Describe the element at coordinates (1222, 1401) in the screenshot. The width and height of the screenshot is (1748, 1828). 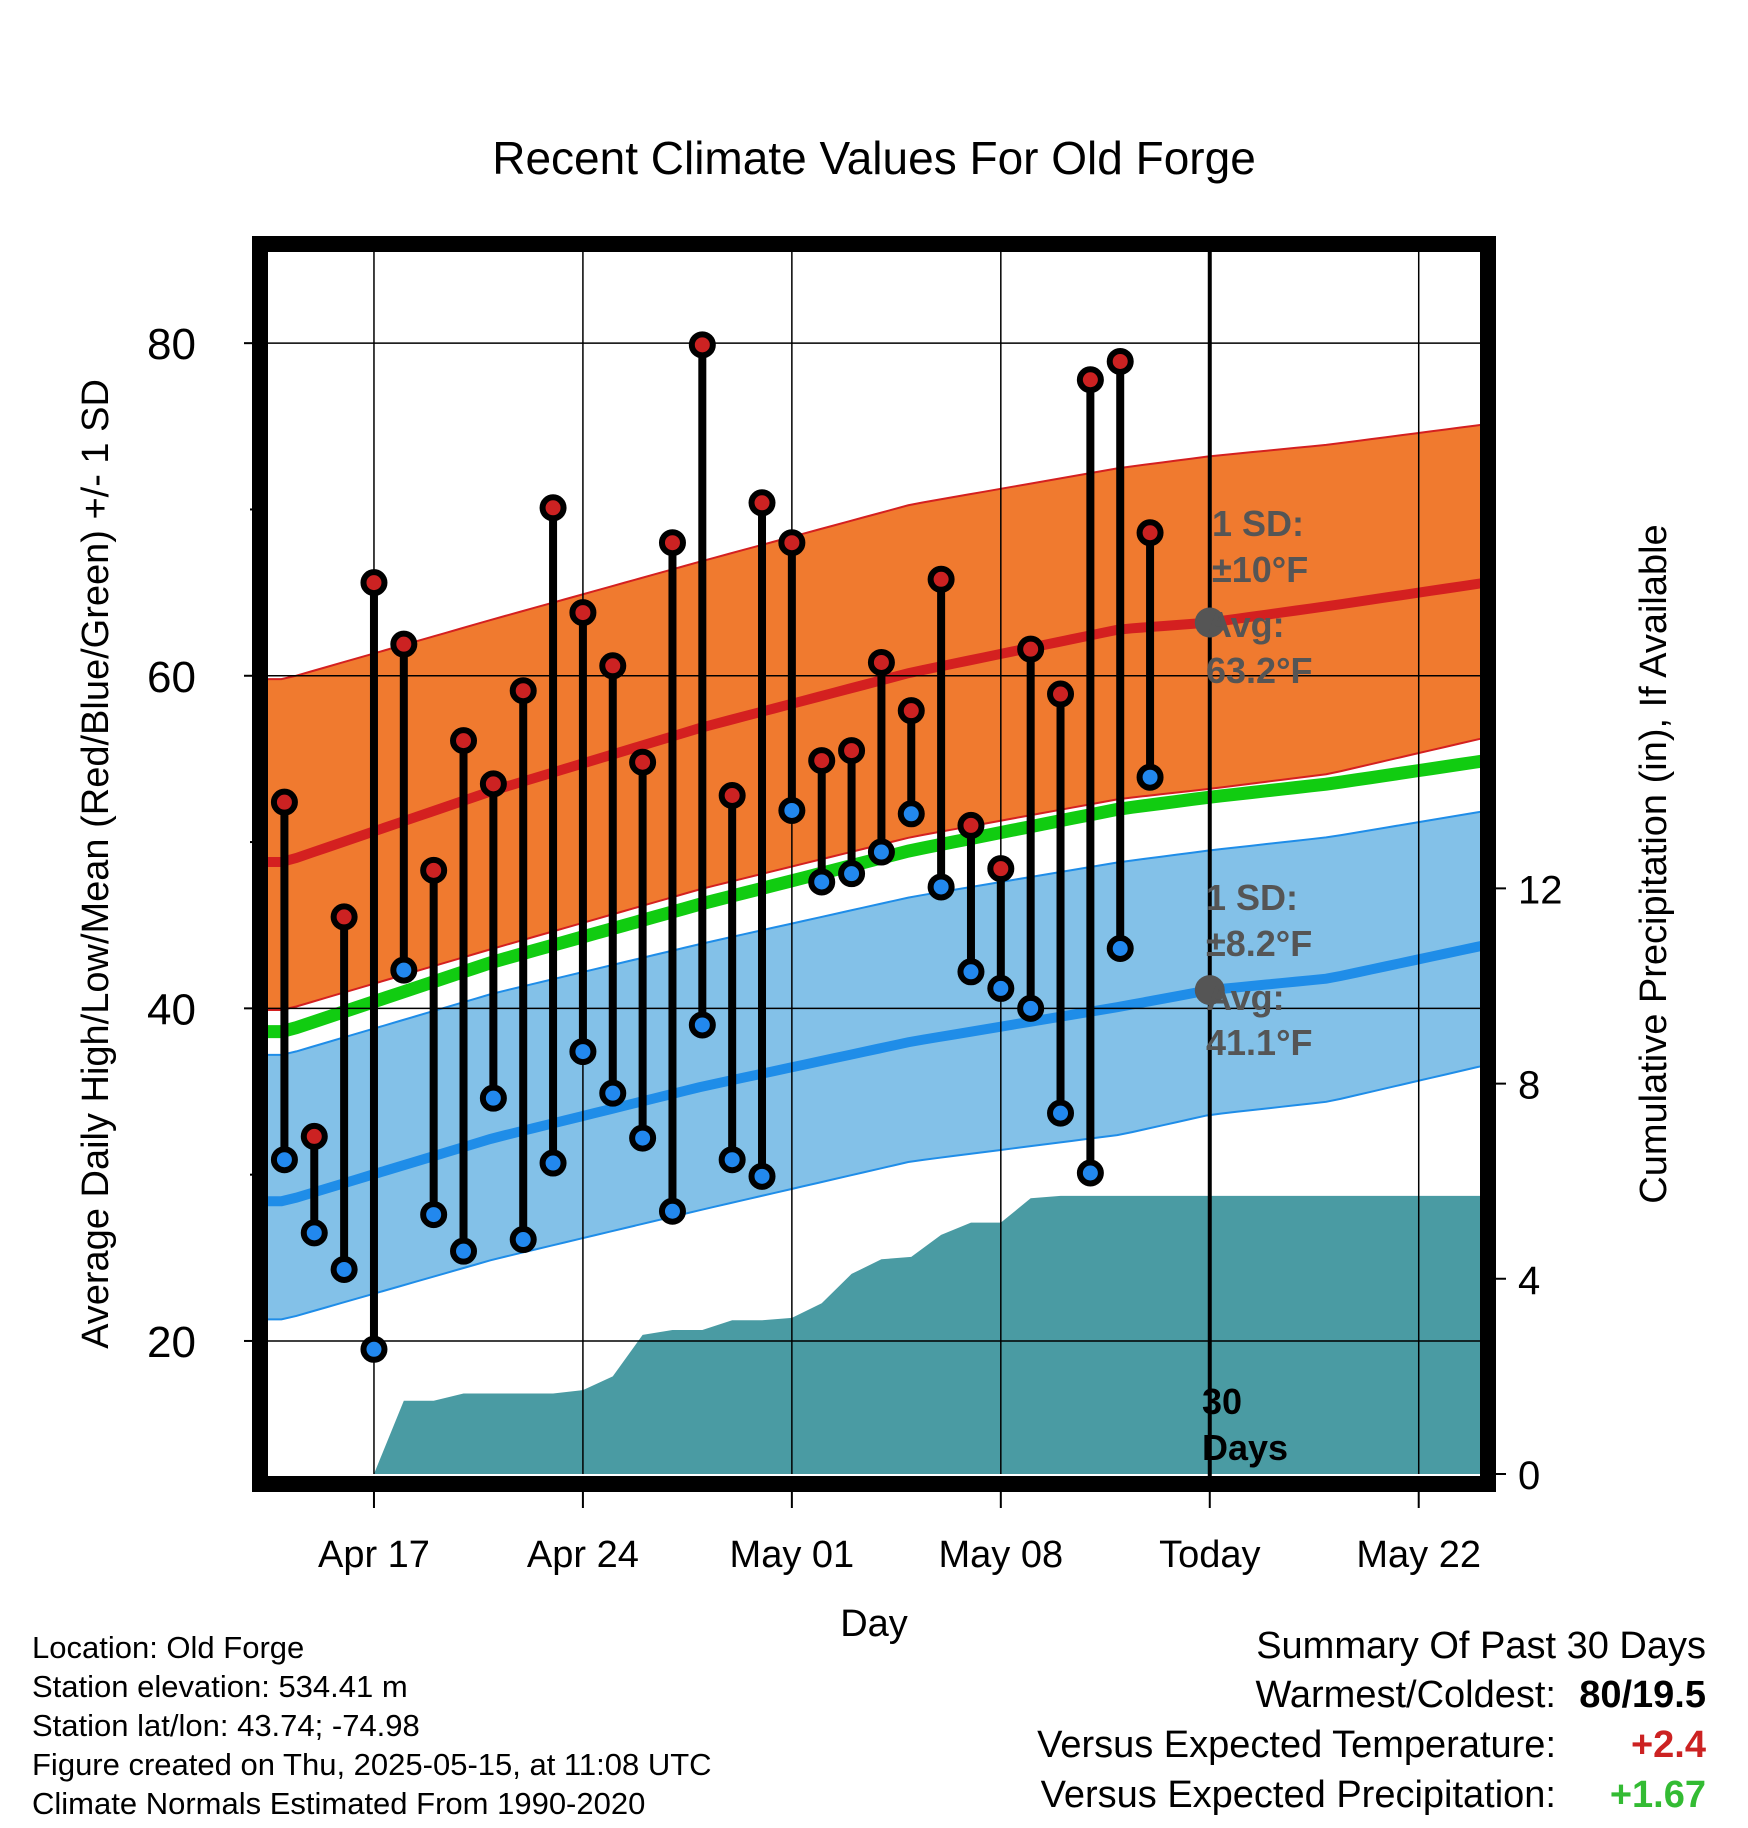
I see `today-days-label: 30` at that location.